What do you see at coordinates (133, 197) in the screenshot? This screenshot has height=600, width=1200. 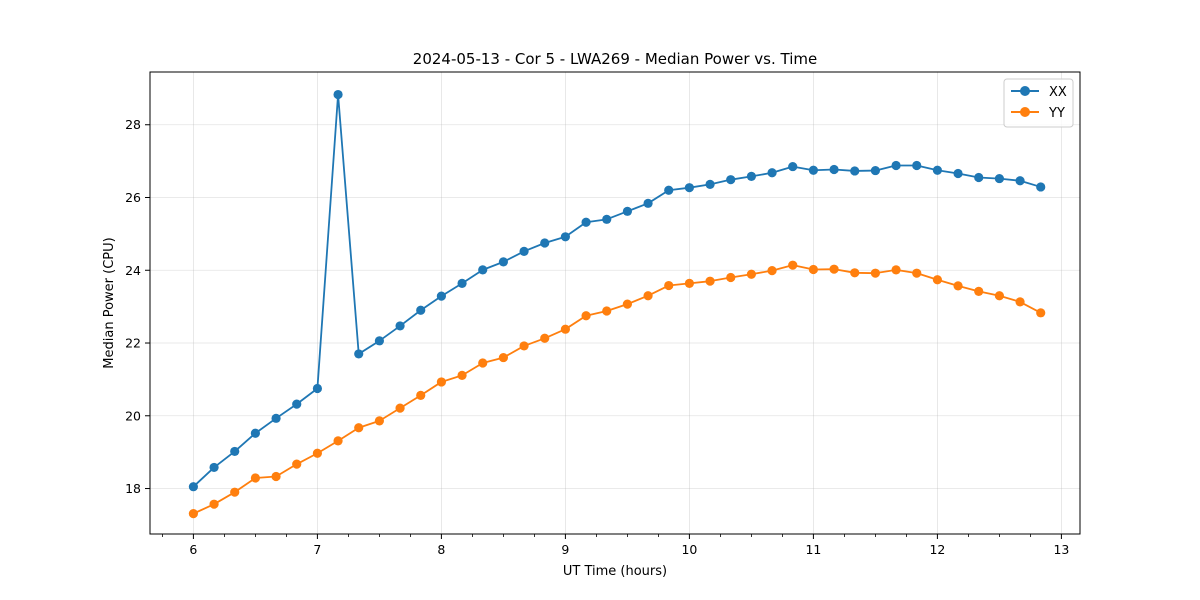 I see `y-tick-label: 26` at bounding box center [133, 197].